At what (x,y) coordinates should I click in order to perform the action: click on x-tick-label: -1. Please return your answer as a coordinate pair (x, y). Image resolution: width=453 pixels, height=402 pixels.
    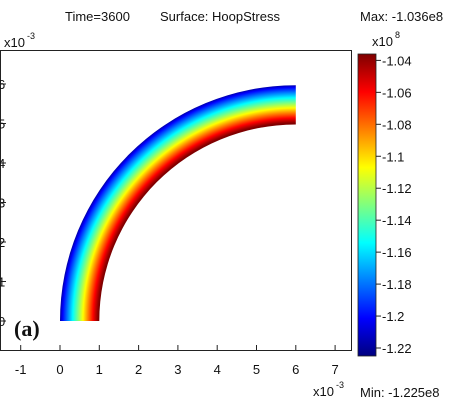
    Looking at the image, I should click on (21, 369).